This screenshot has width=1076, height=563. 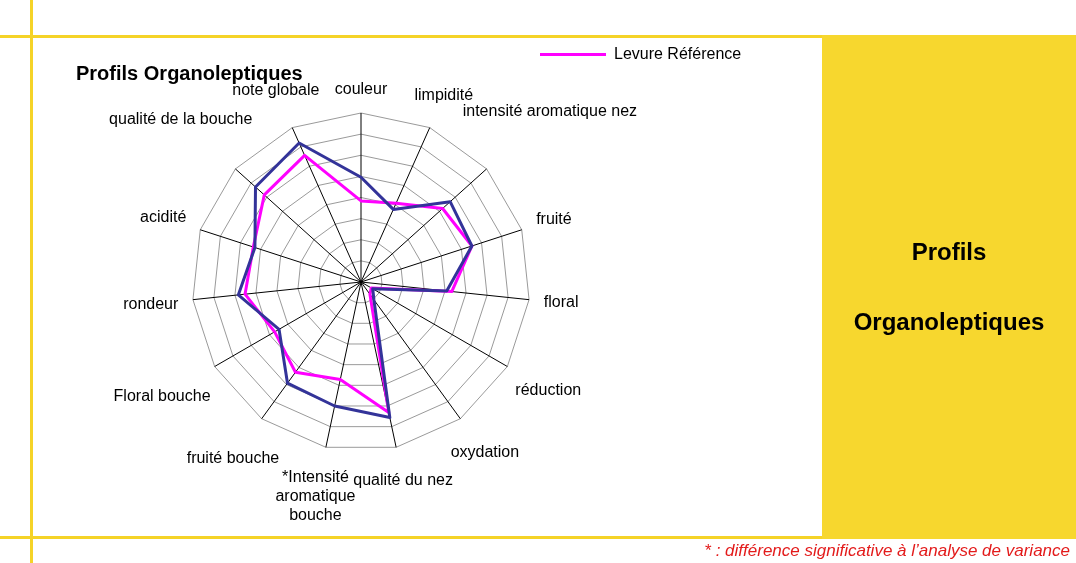 I want to click on spoke-label: fruité bouche, so click(x=233, y=457).